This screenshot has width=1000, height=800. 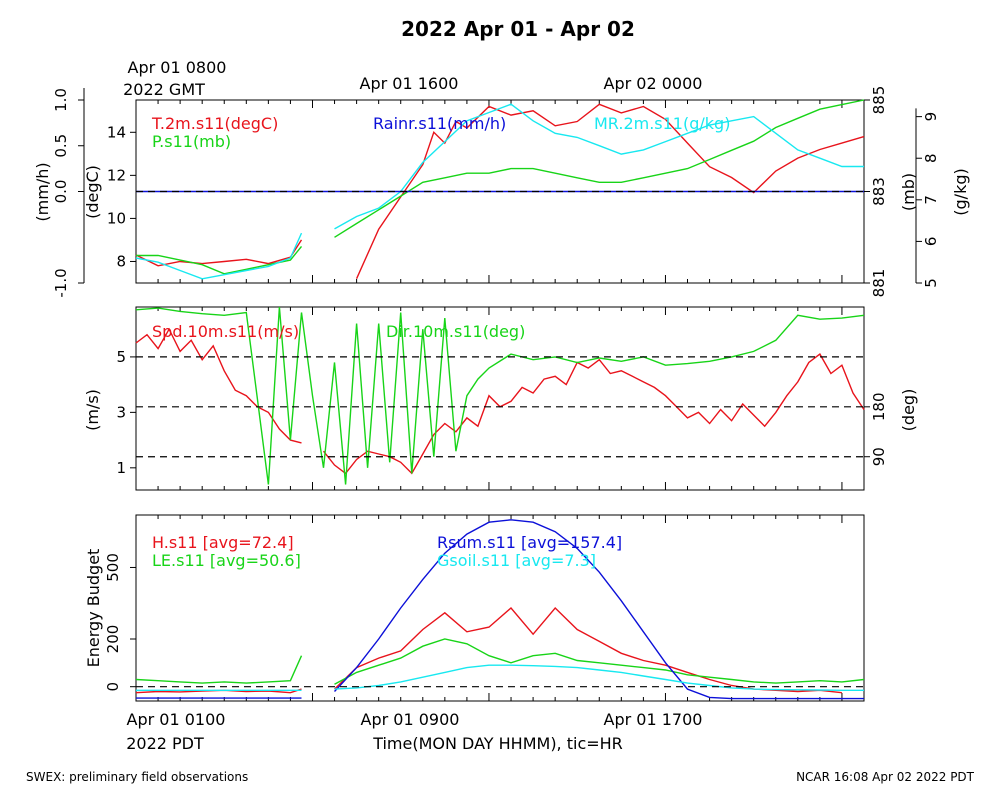 I want to click on dir-tick-label-1: 180, so click(x=879, y=406).